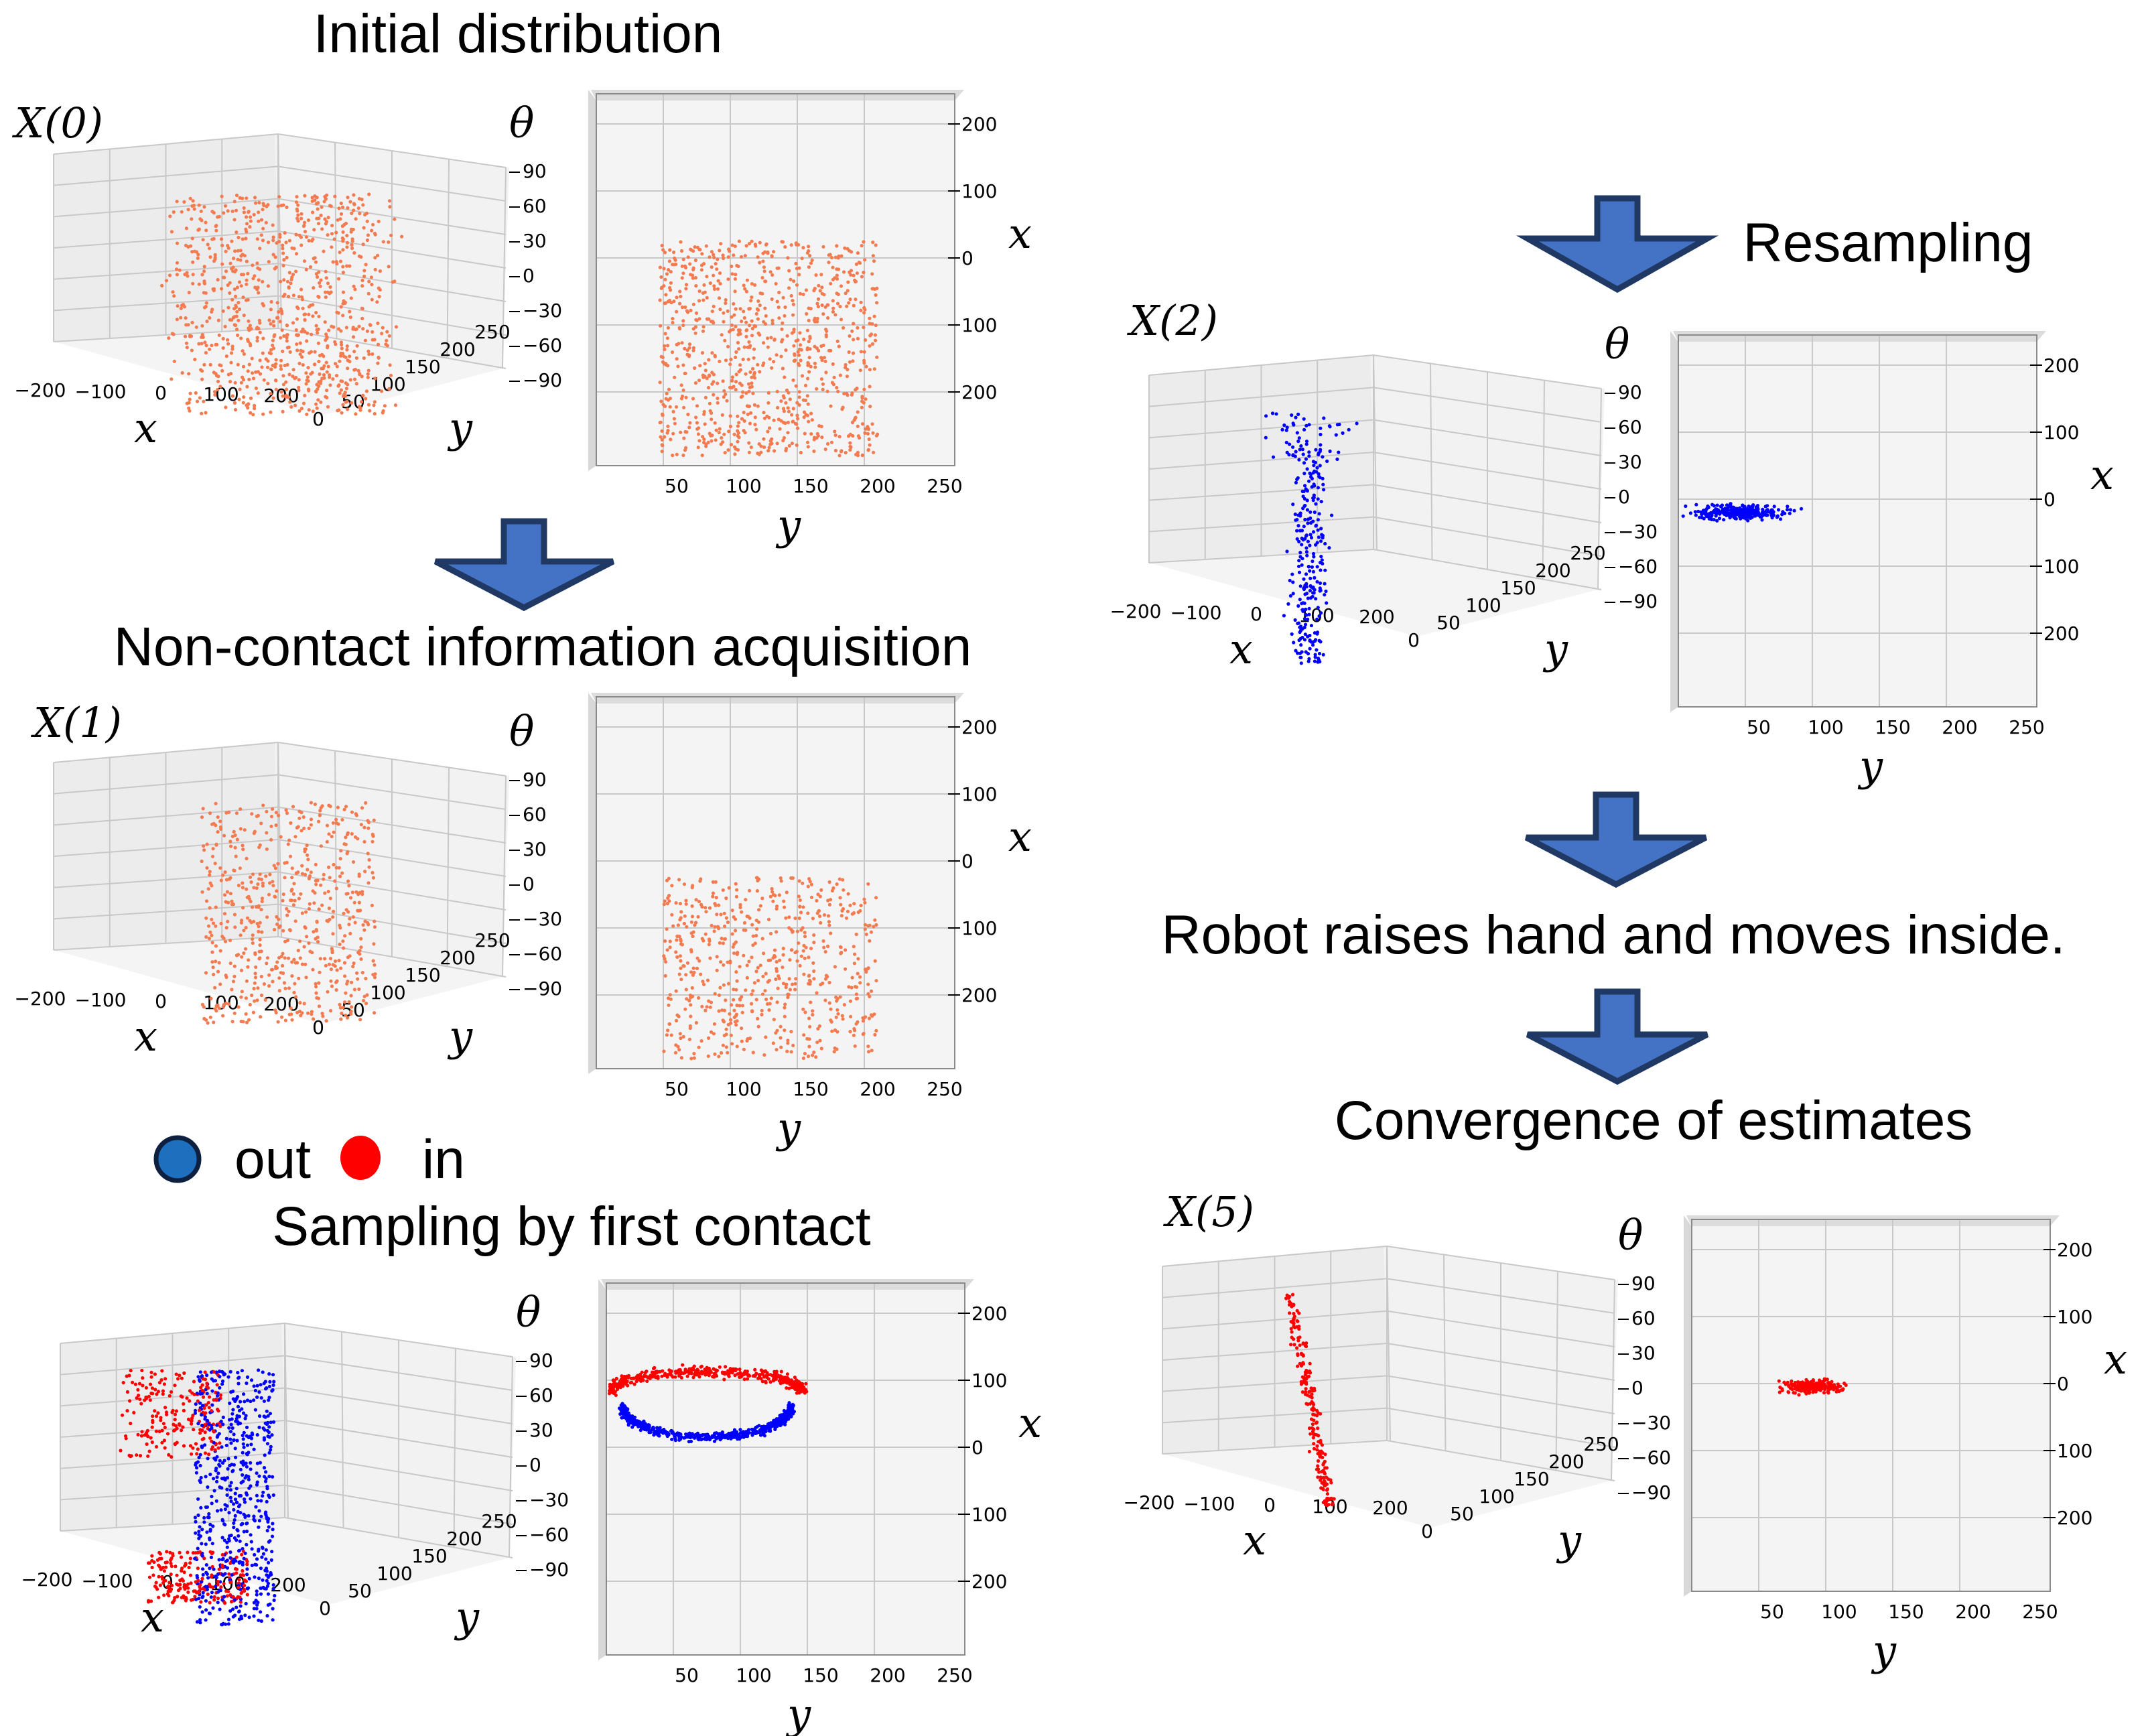 The width and height of the screenshot is (2148, 1736). What do you see at coordinates (820, 1675) in the screenshot?
I see `y-tick-label: 150` at bounding box center [820, 1675].